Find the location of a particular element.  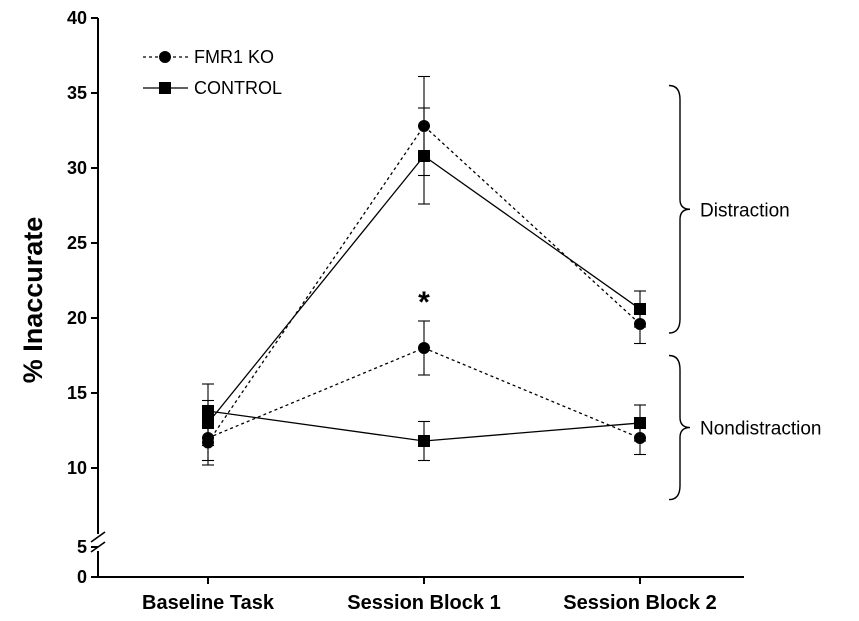

y-tick-label: 30 is located at coordinates (77, 168).